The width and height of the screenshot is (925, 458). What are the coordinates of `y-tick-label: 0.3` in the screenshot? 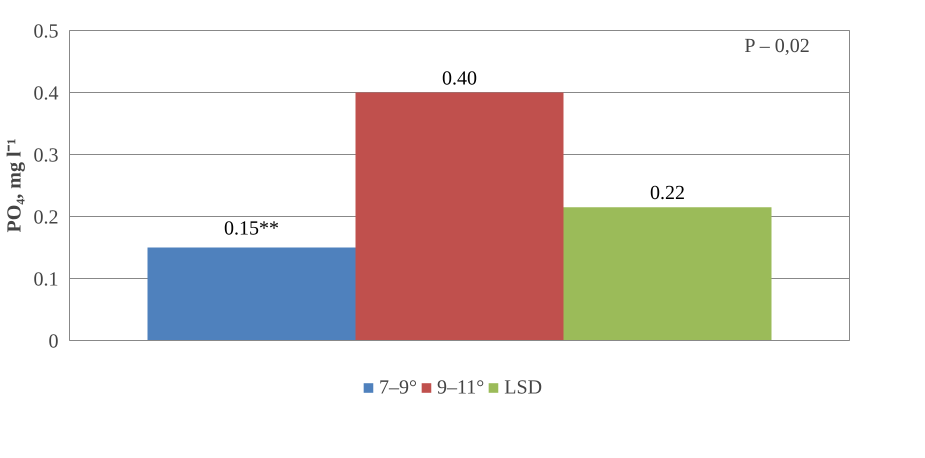 It's located at (46, 155).